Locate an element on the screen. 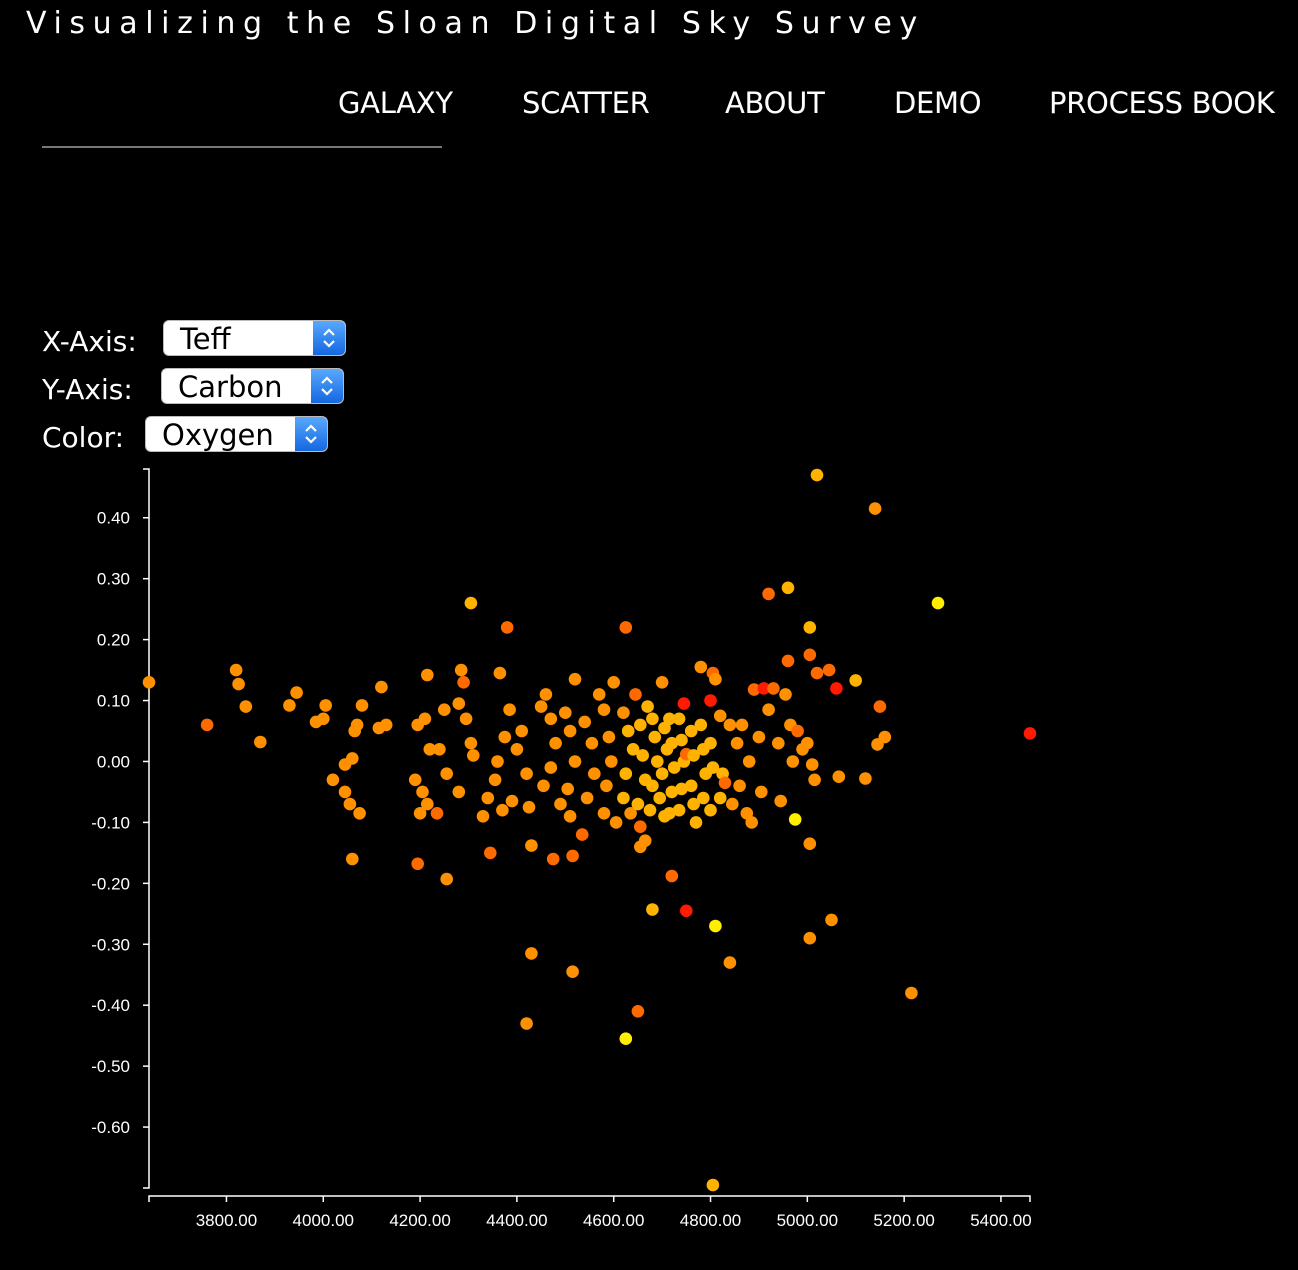  y-tick-label: 0.00 is located at coordinates (113, 761).